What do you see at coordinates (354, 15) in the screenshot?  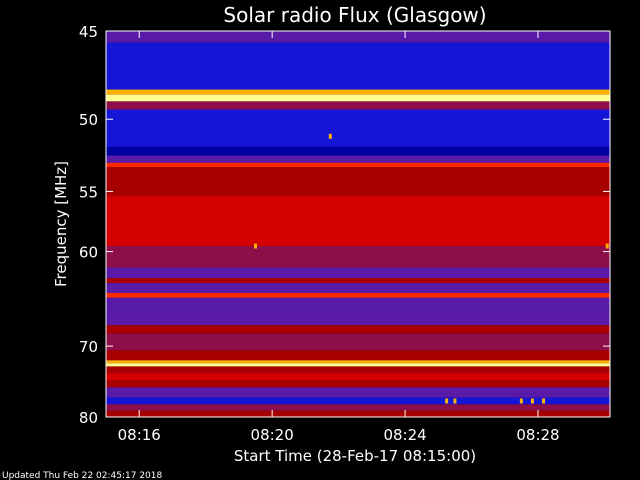 I see `chart-title: Solar radio Flux (Glasgow)` at bounding box center [354, 15].